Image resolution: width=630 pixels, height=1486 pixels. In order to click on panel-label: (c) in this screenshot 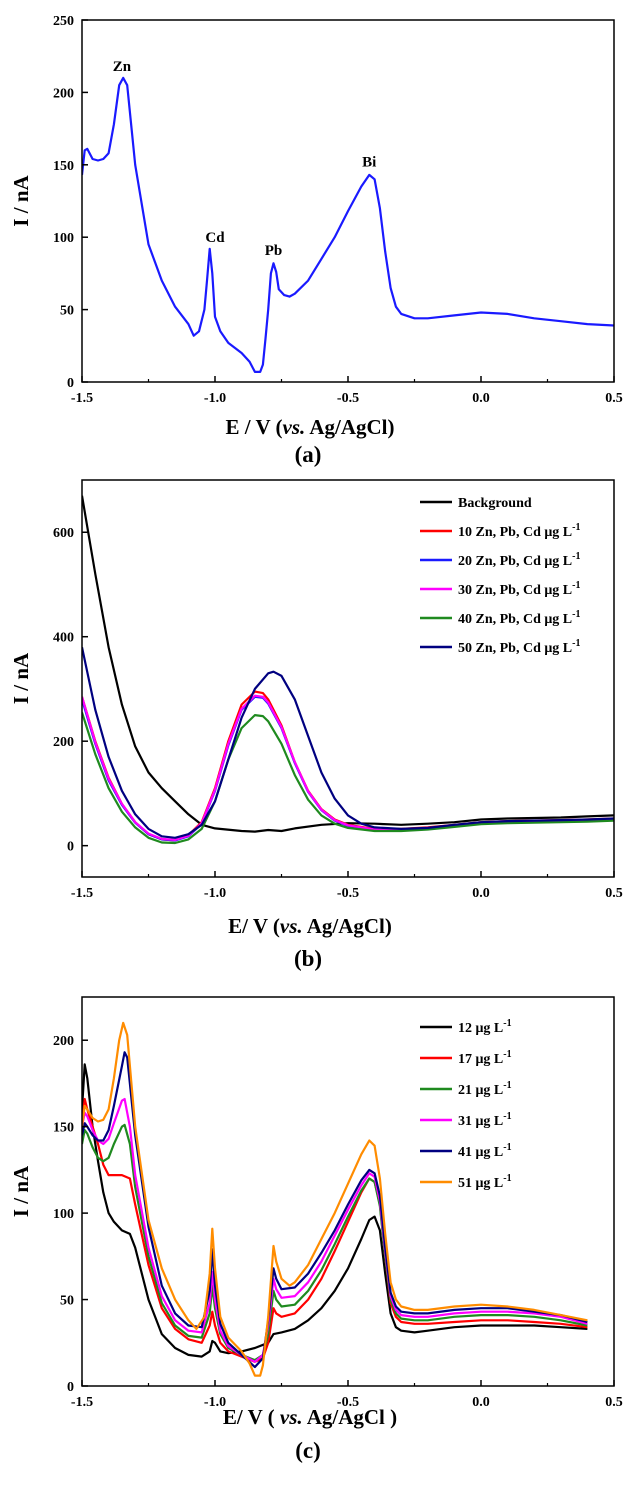, I will do `click(308, 1450)`.